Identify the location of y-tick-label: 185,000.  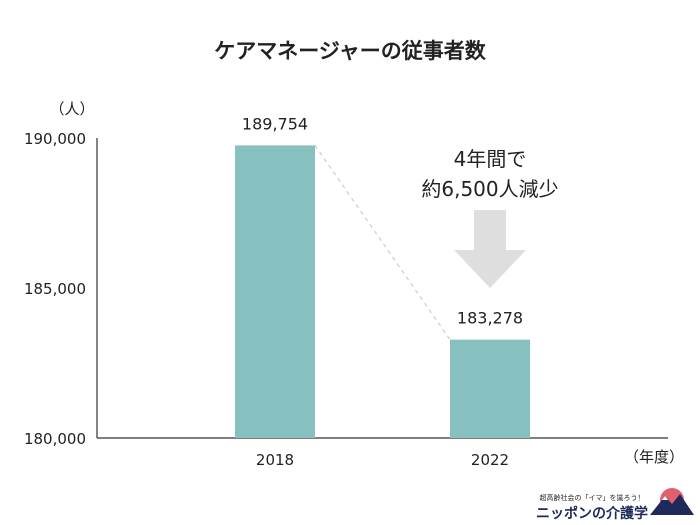
(55, 289).